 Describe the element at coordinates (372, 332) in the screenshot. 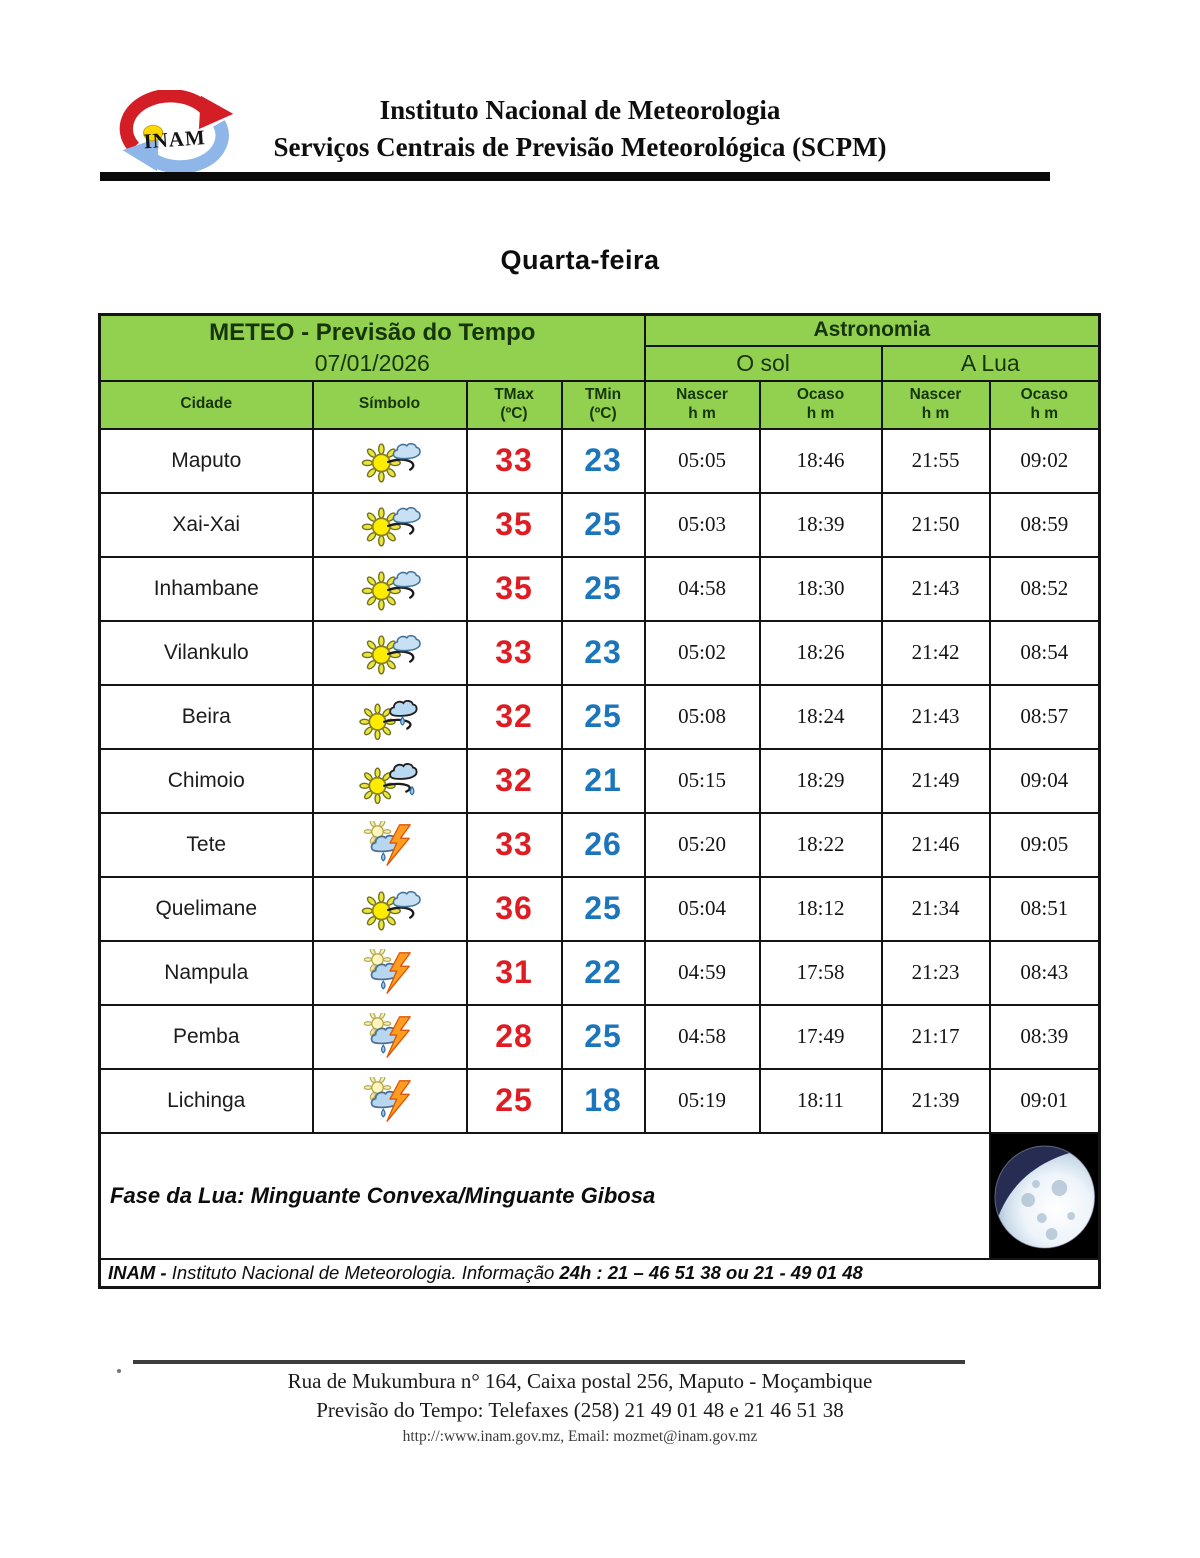

I see `meteo-title: METEO - Previsão do Tempo` at that location.